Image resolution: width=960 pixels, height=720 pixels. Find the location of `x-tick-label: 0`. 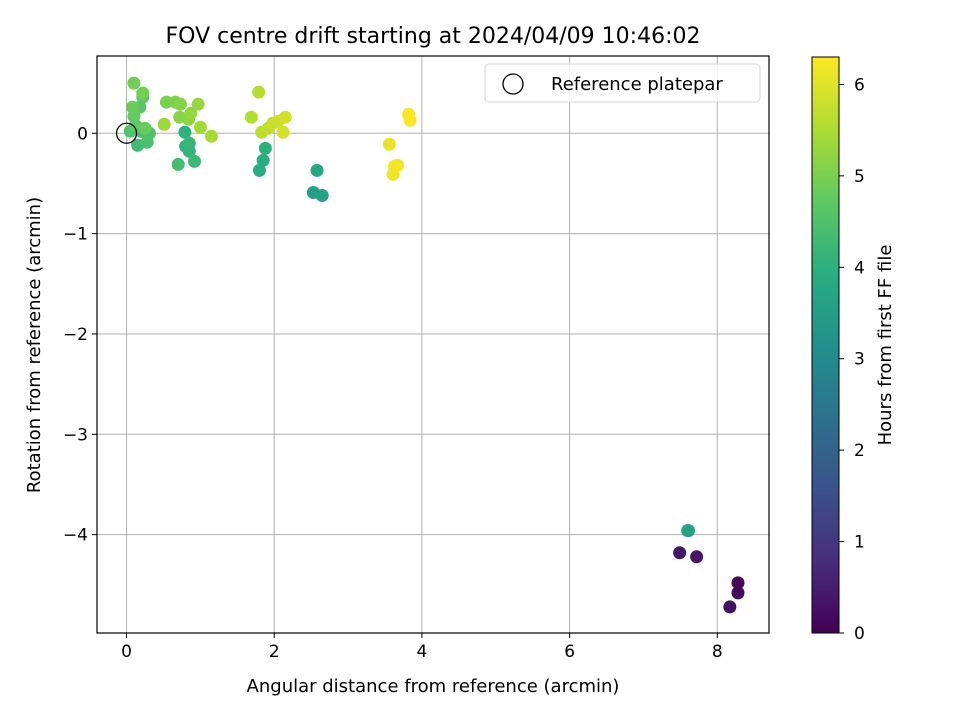

x-tick-label: 0 is located at coordinates (126, 652).